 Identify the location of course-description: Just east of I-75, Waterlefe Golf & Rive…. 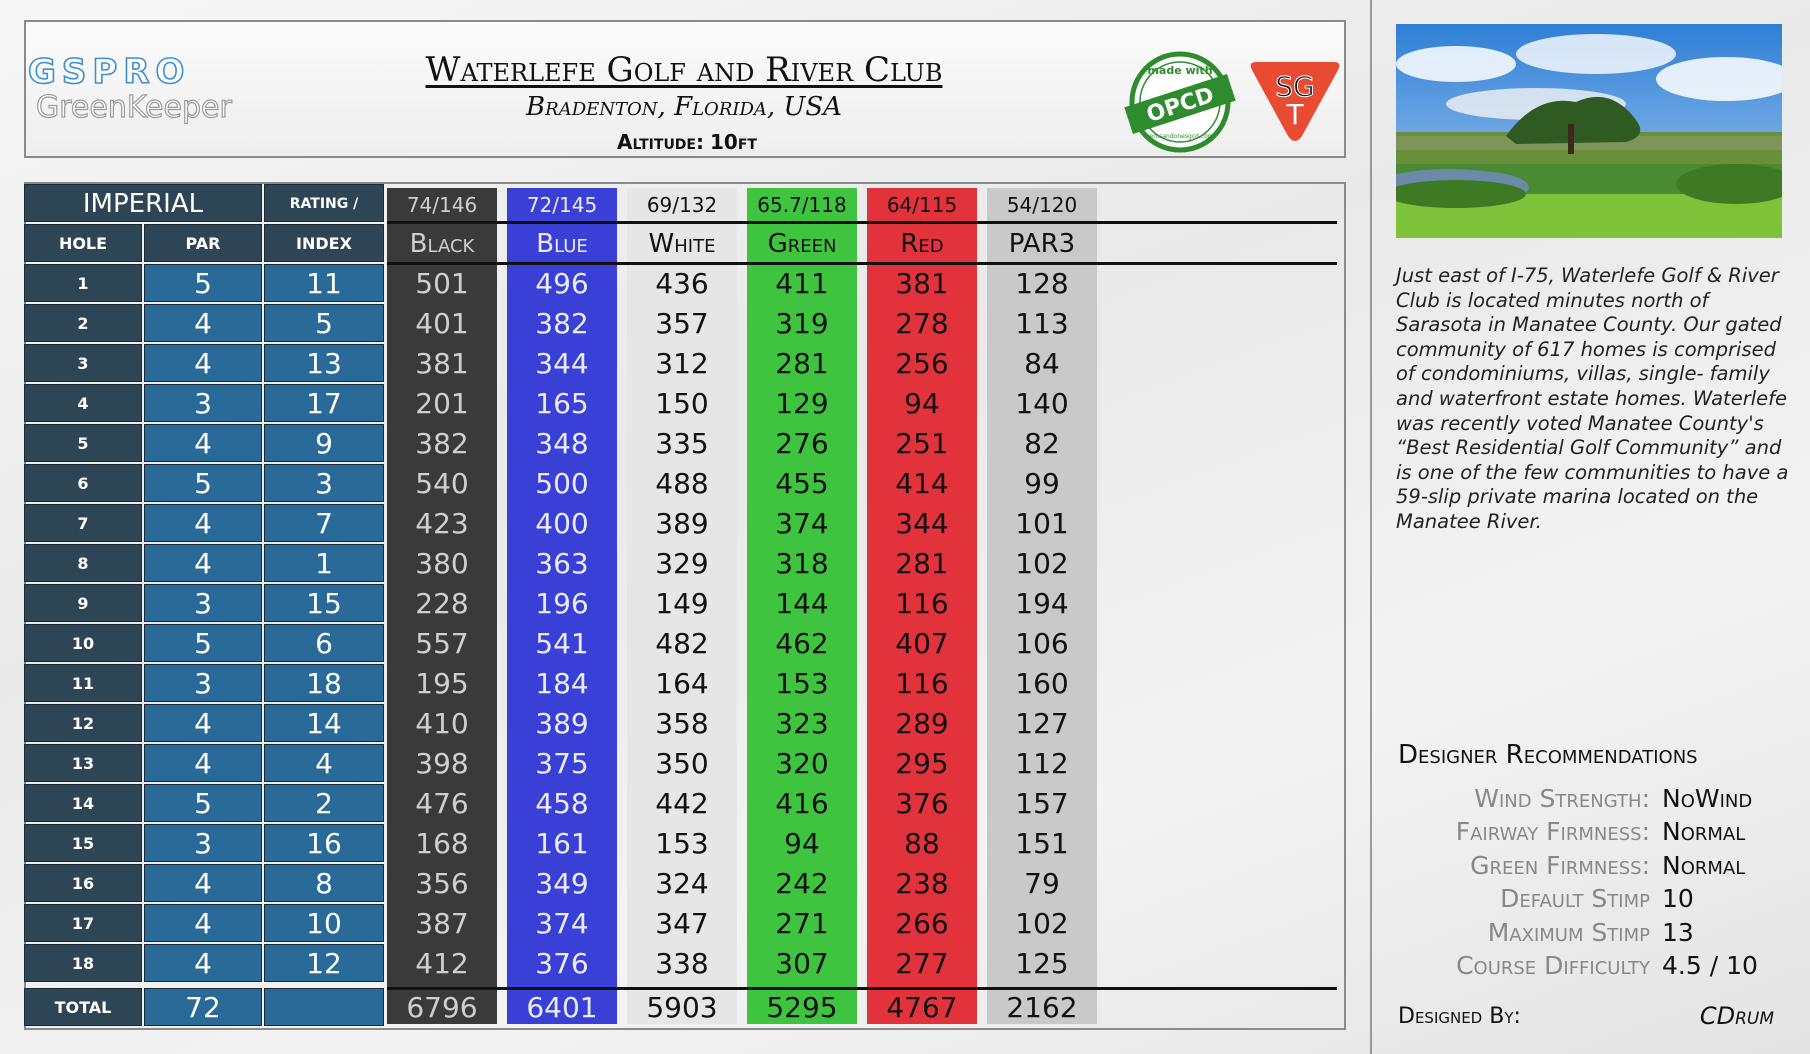
(1592, 398).